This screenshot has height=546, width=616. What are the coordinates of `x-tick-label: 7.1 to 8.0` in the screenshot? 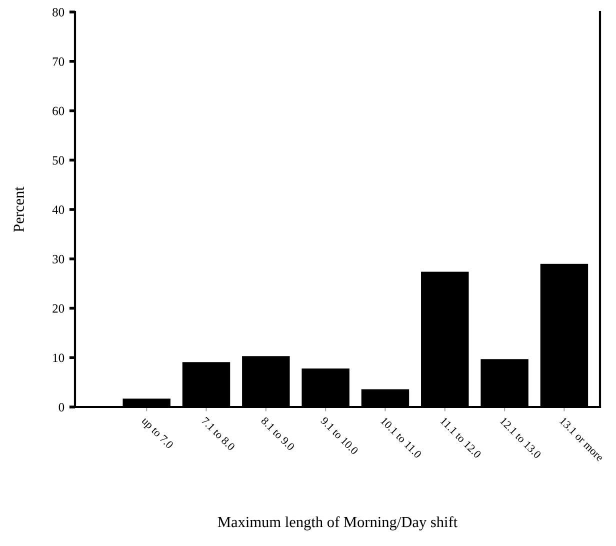 It's located at (218, 433).